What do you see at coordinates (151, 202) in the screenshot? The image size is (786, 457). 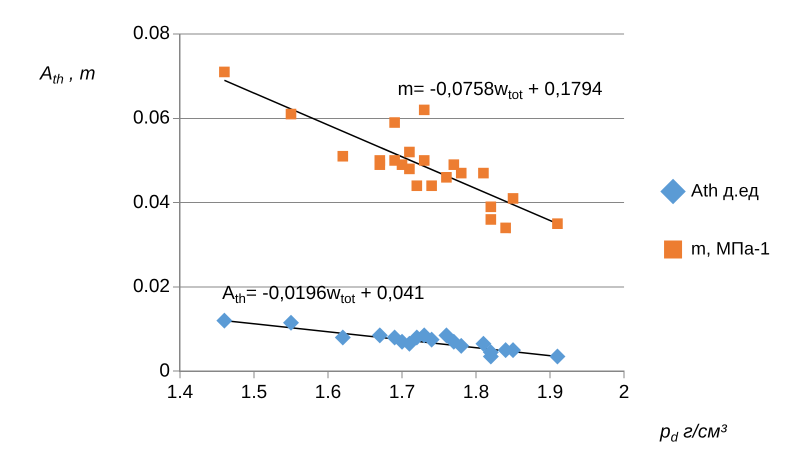 I see `y-tick-label: 0.04` at bounding box center [151, 202].